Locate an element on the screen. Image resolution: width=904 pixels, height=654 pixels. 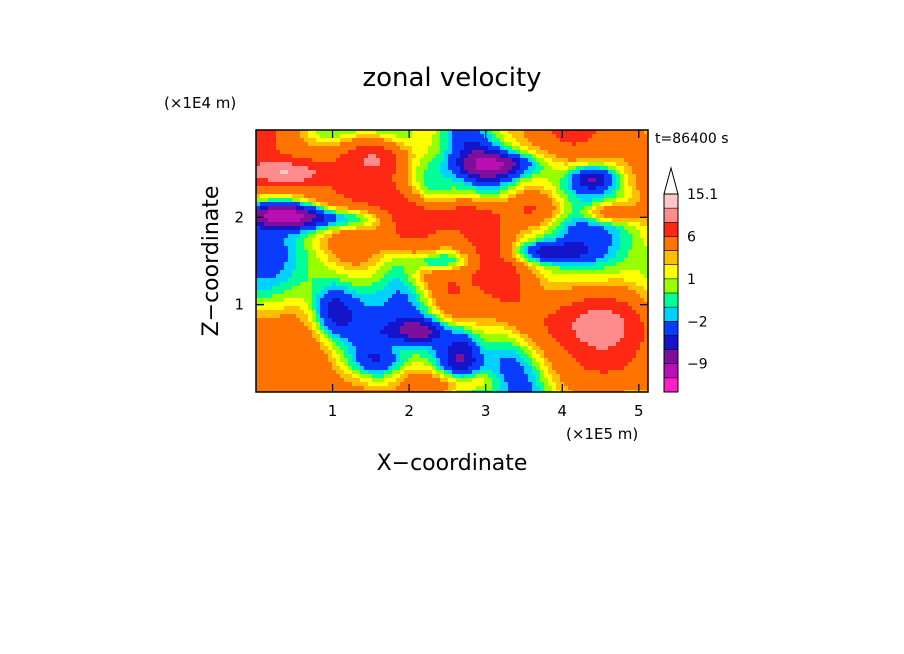
y-axis: 12 is located at coordinates (441, 261).